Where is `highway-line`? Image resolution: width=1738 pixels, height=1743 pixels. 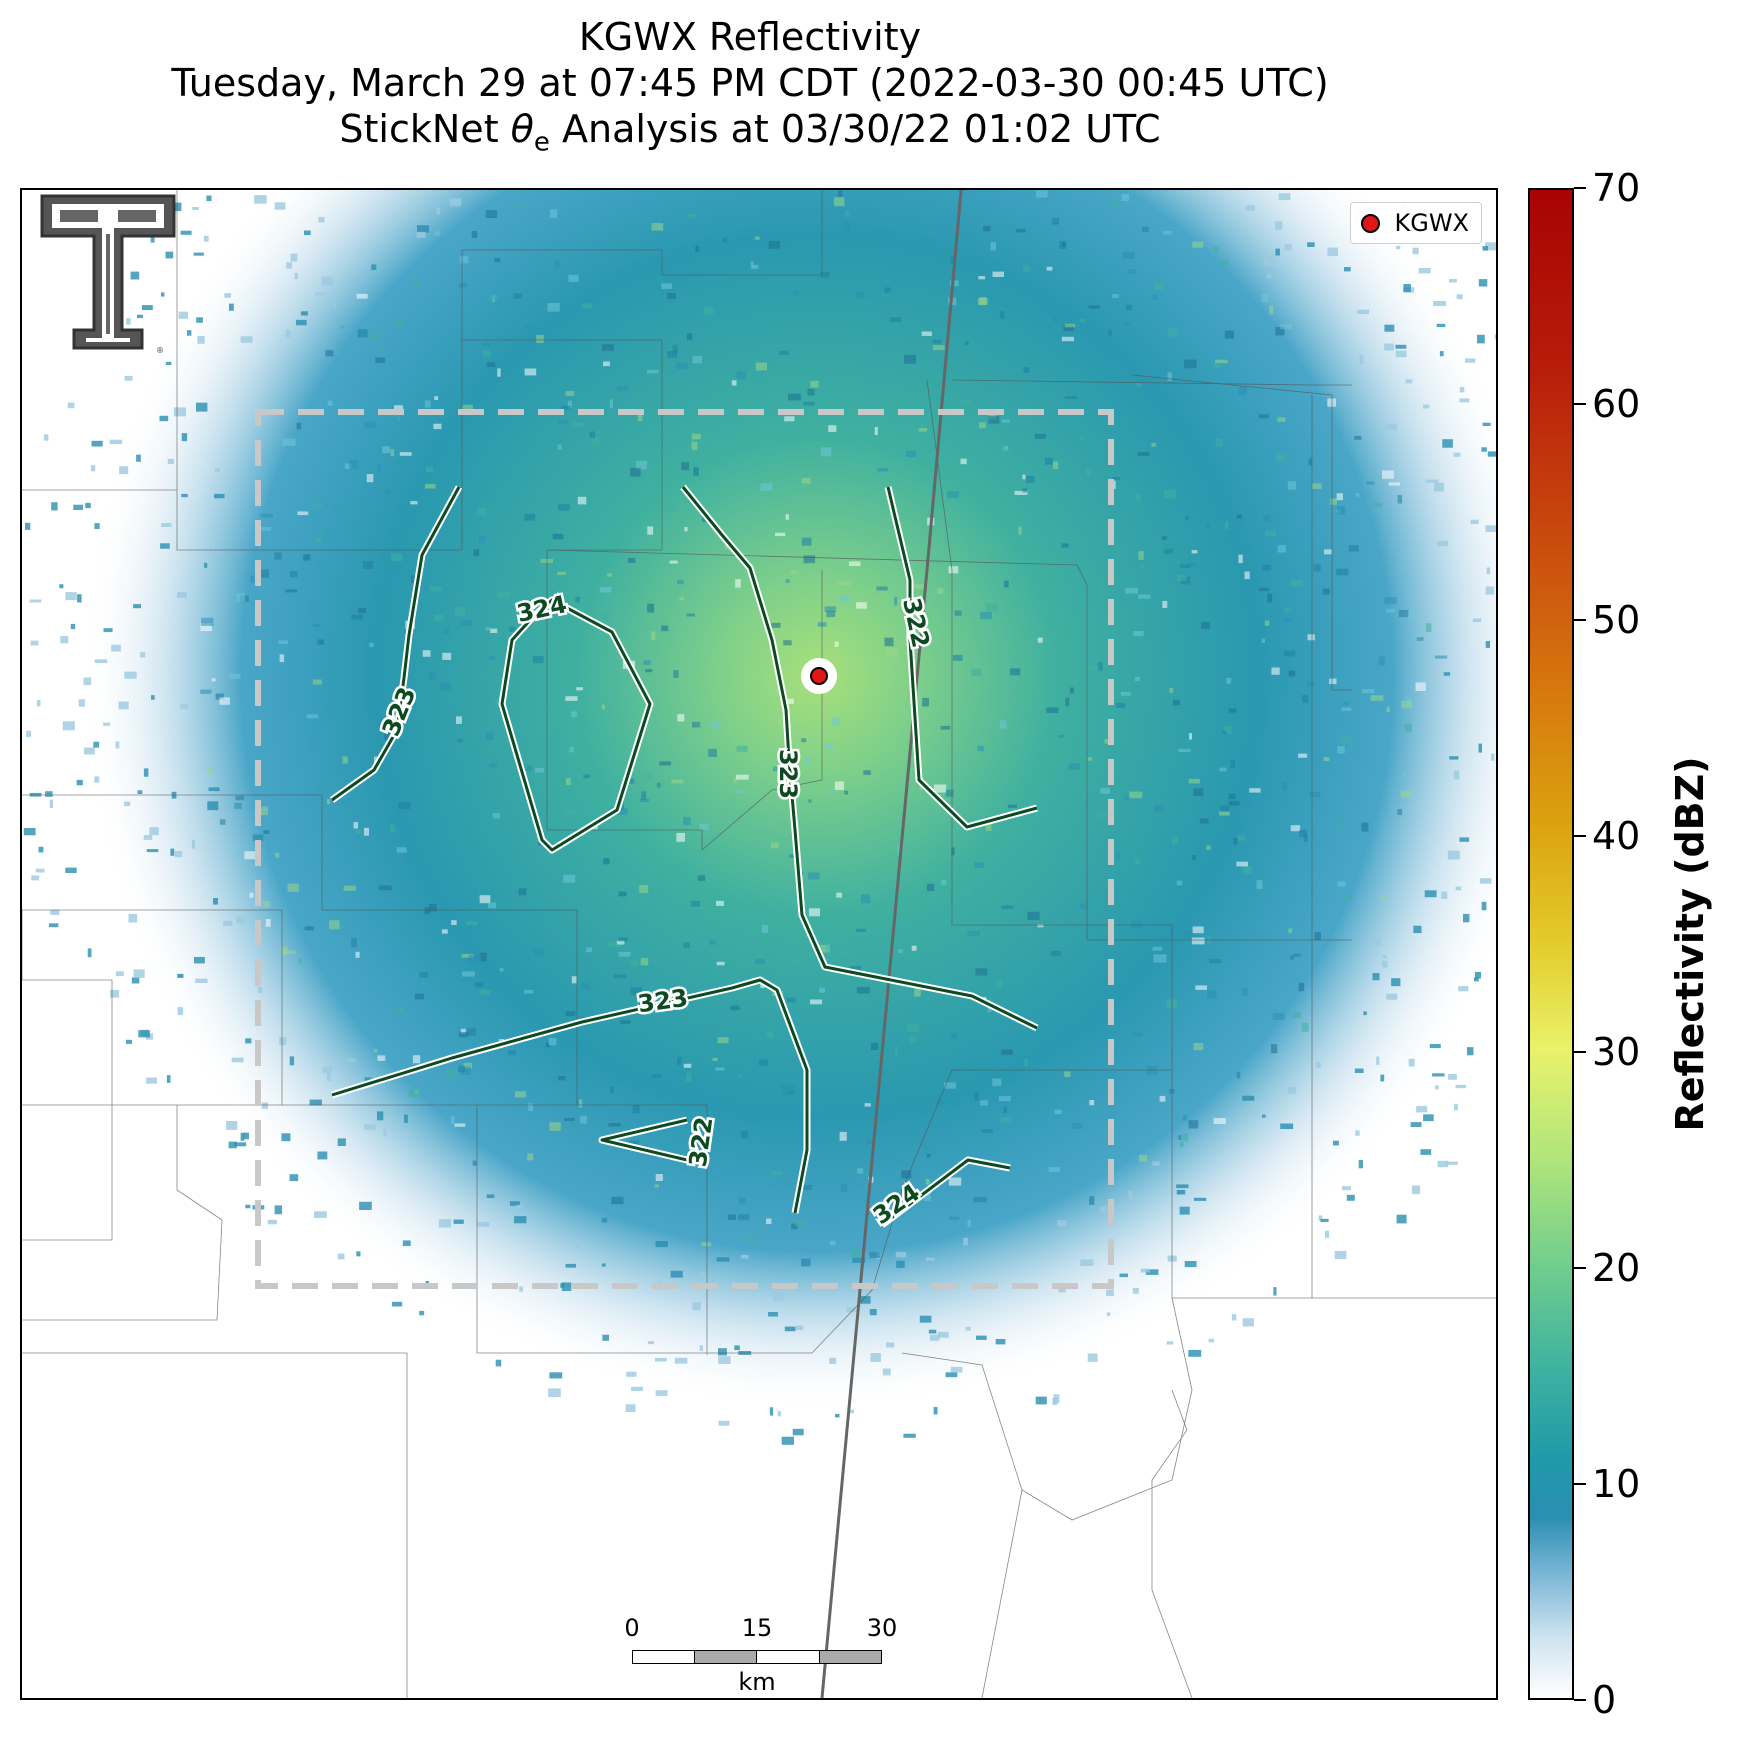
highway-line is located at coordinates (891, 944).